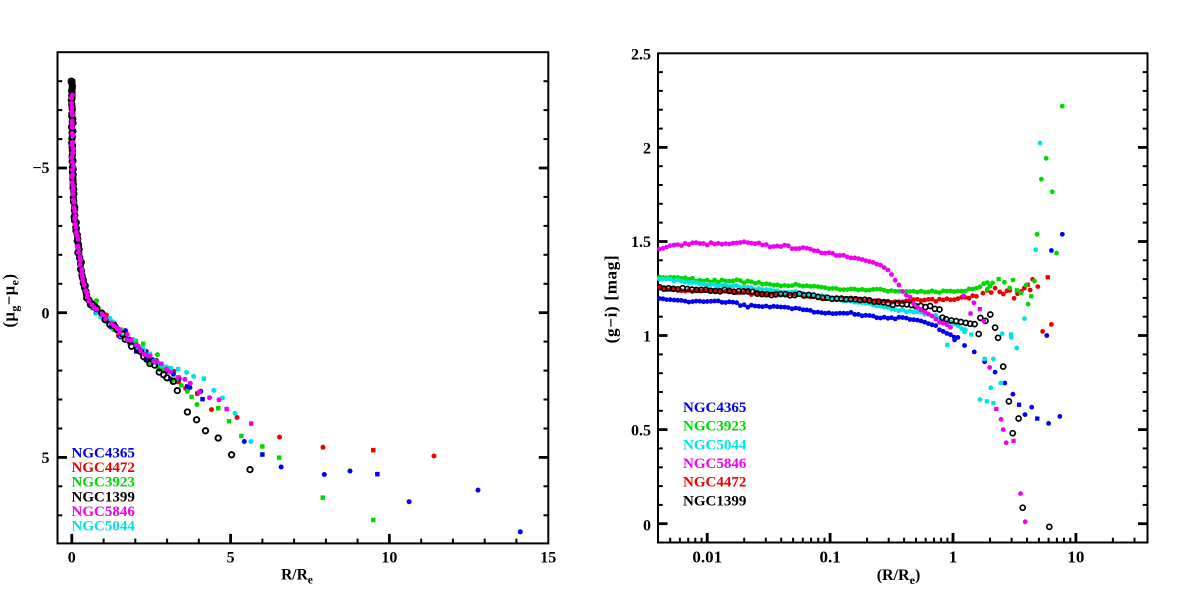 The image size is (1200, 598). I want to click on svg-text: R/Re, so click(297, 577).